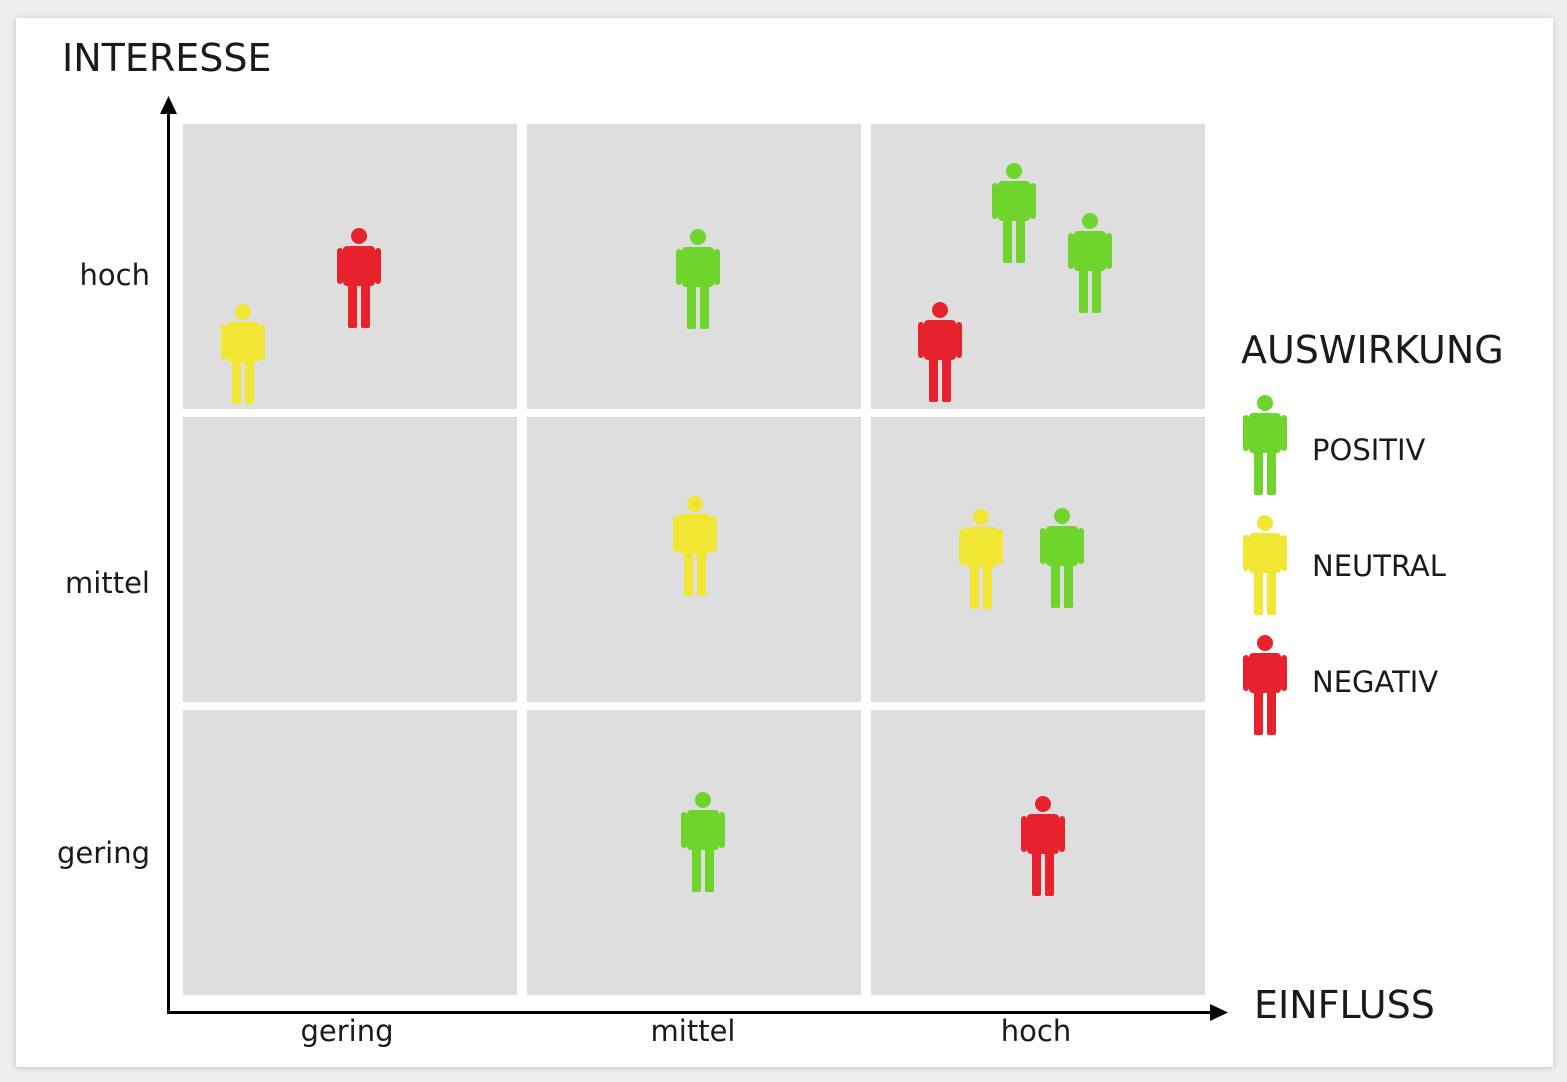  Describe the element at coordinates (167, 58) in the screenshot. I see `y-axis-title: INTERESSE` at that location.